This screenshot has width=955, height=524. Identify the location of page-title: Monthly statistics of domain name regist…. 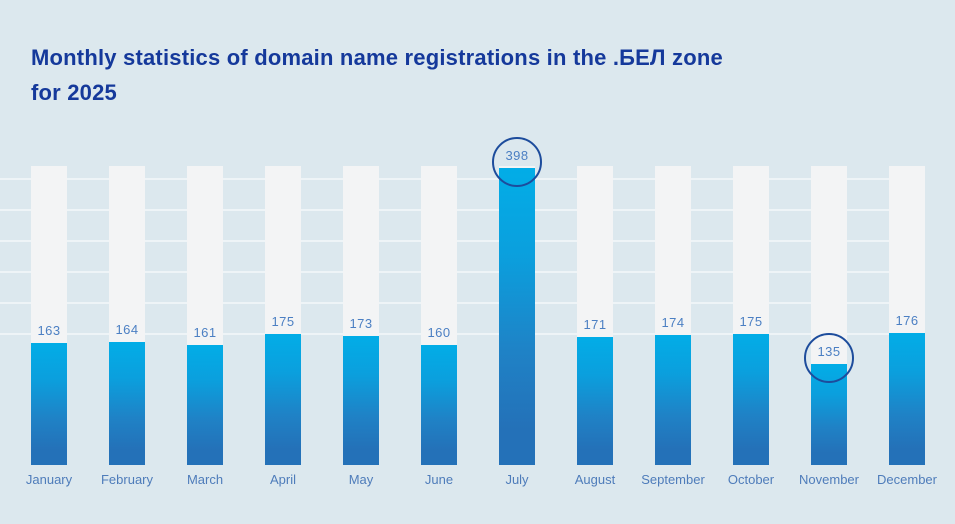
(377, 74).